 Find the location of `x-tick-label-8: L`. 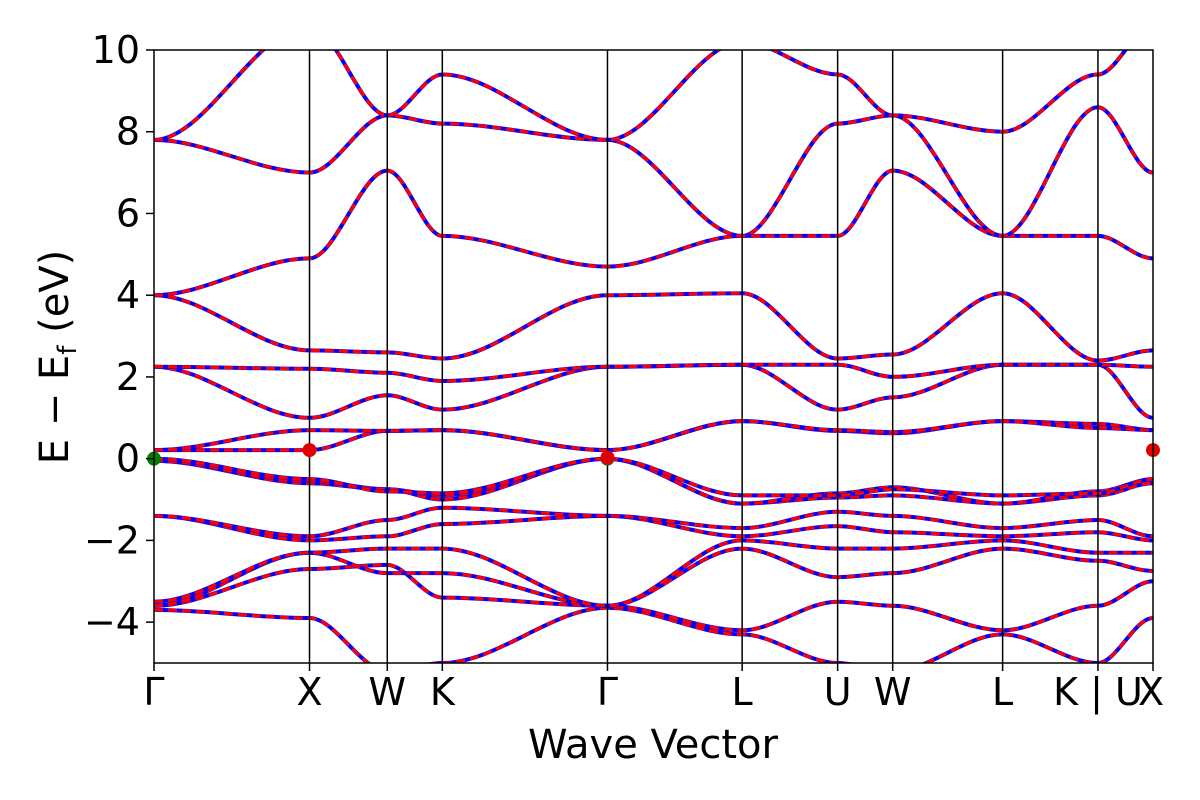

x-tick-label-8: L is located at coordinates (1002, 692).